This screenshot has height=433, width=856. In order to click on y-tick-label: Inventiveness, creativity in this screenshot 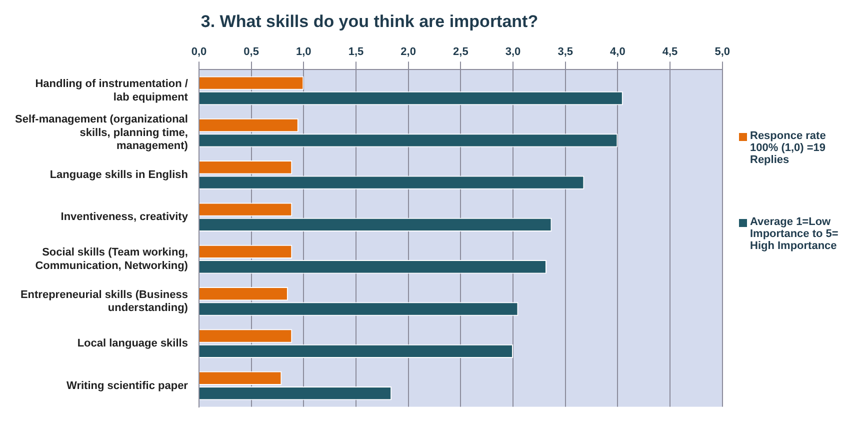, I will do `click(124, 217)`.